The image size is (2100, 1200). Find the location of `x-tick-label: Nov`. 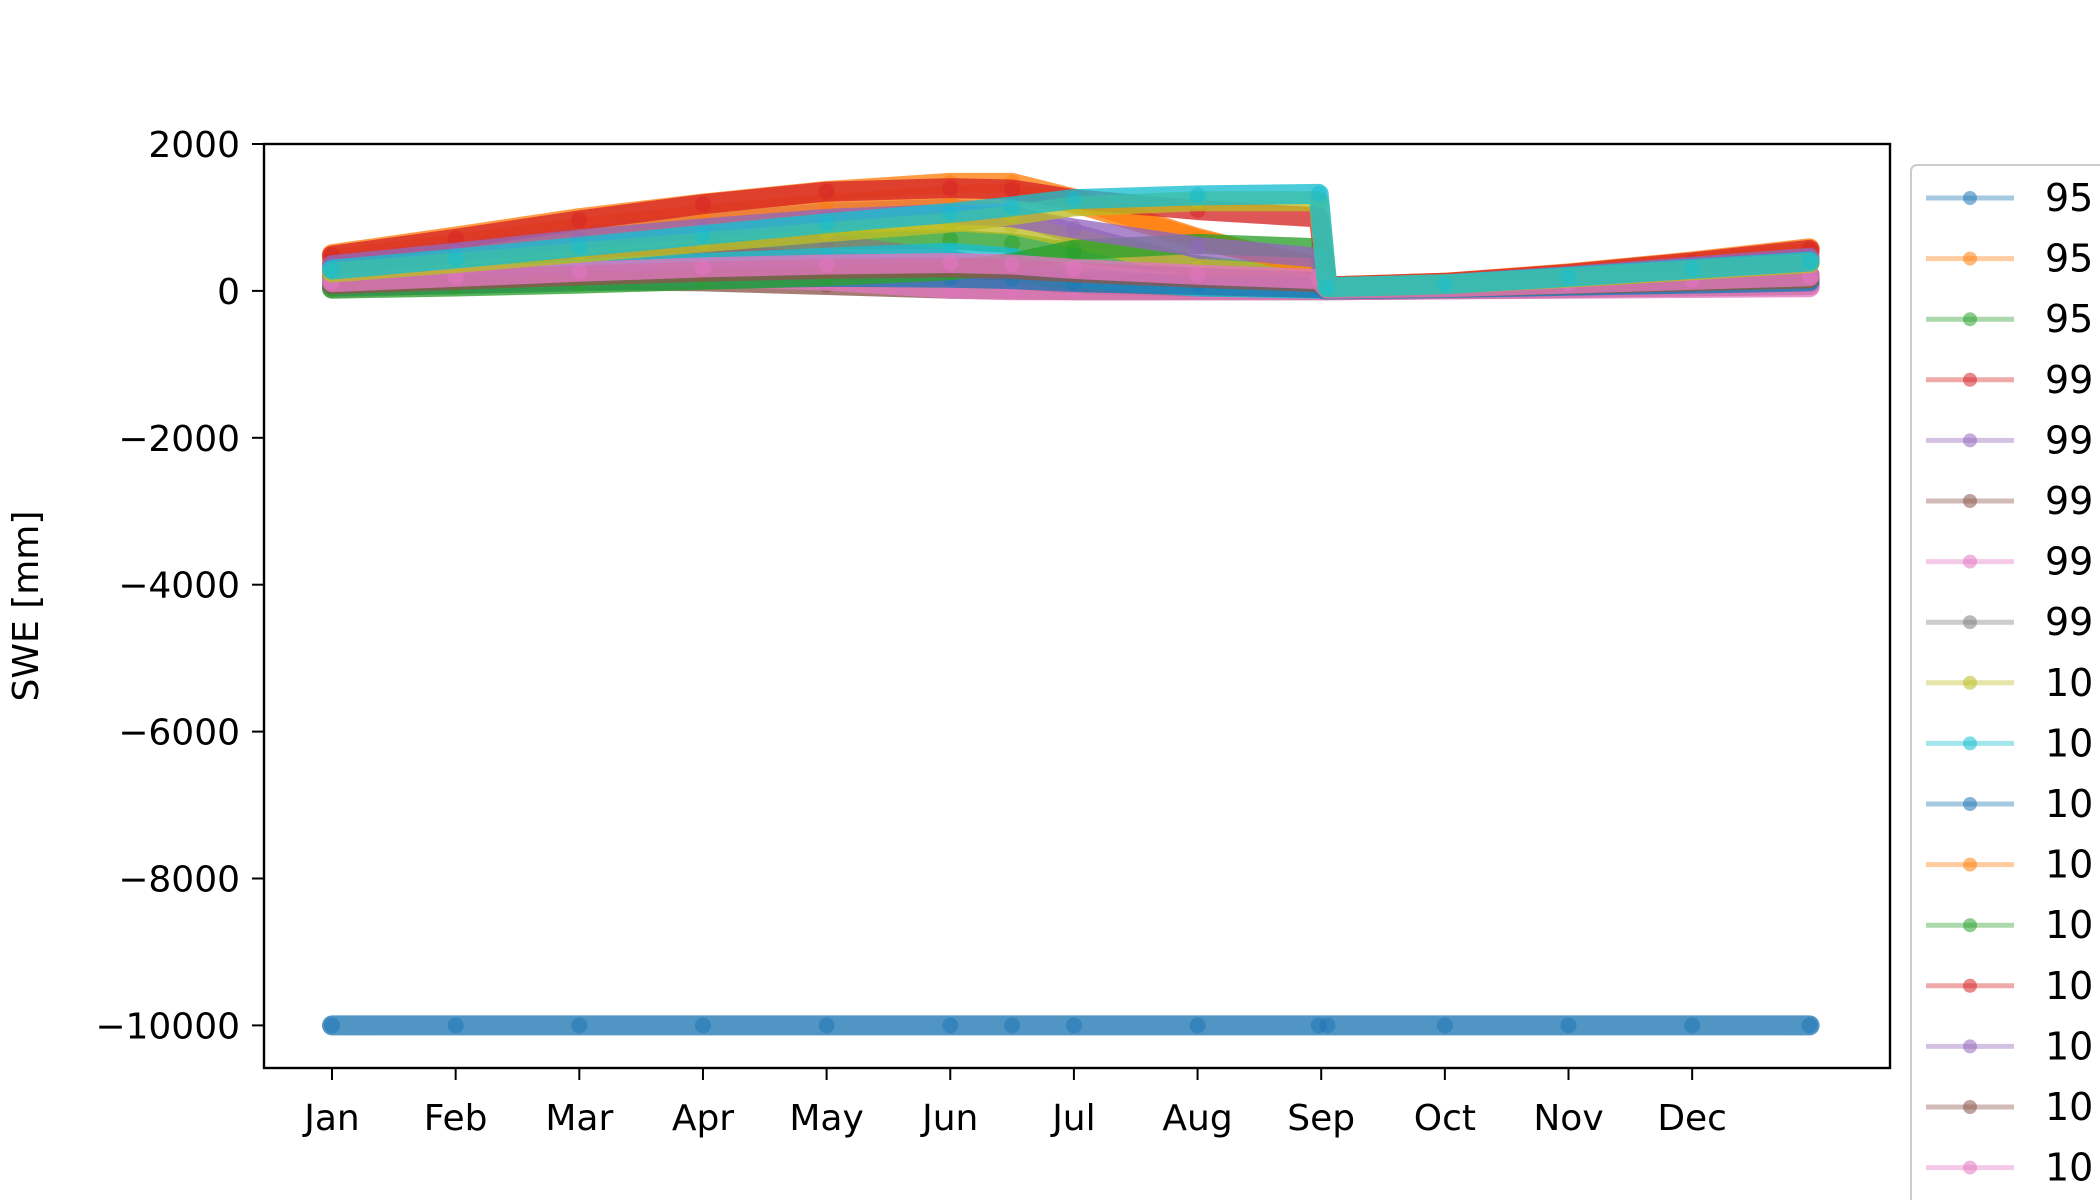

x-tick-label: Nov is located at coordinates (1568, 1118).